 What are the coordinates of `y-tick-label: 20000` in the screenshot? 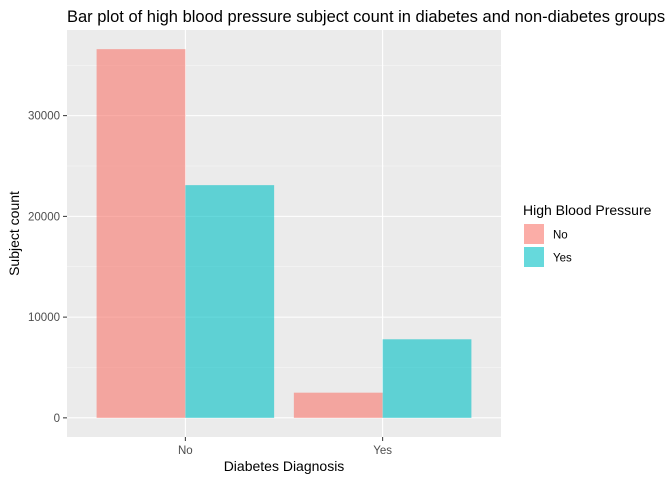 It's located at (44, 217).